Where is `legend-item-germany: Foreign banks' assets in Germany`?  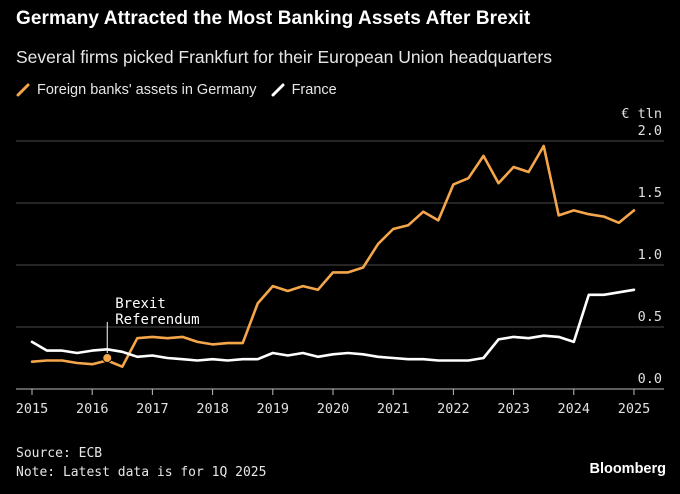
legend-item-germany: Foreign banks' assets in Germany is located at coordinates (136, 90).